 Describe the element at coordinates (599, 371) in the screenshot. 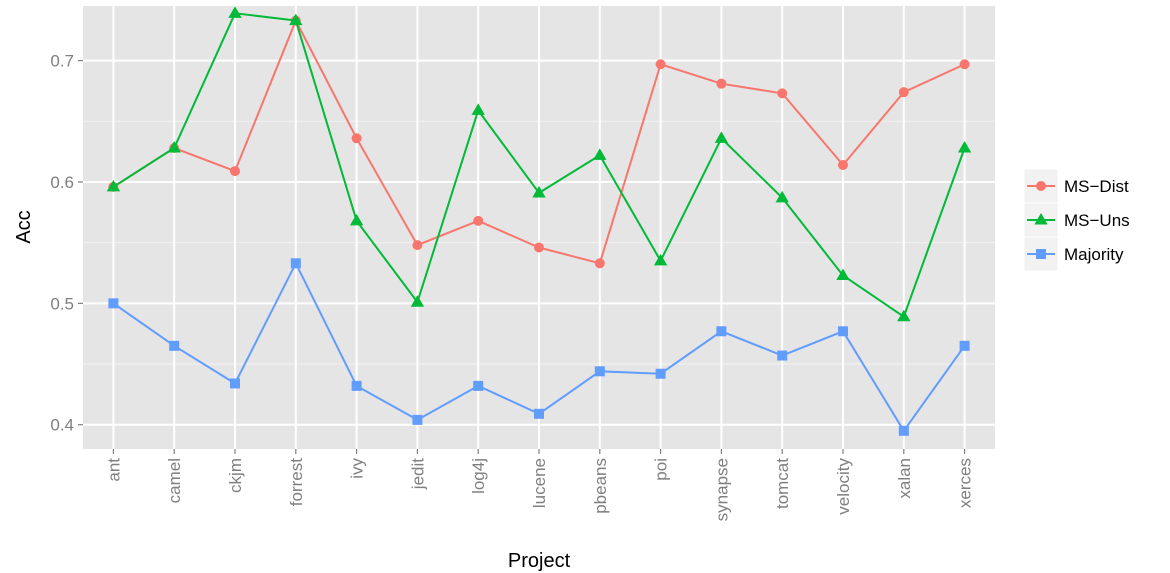

I see `series-2-point-pbeans` at that location.